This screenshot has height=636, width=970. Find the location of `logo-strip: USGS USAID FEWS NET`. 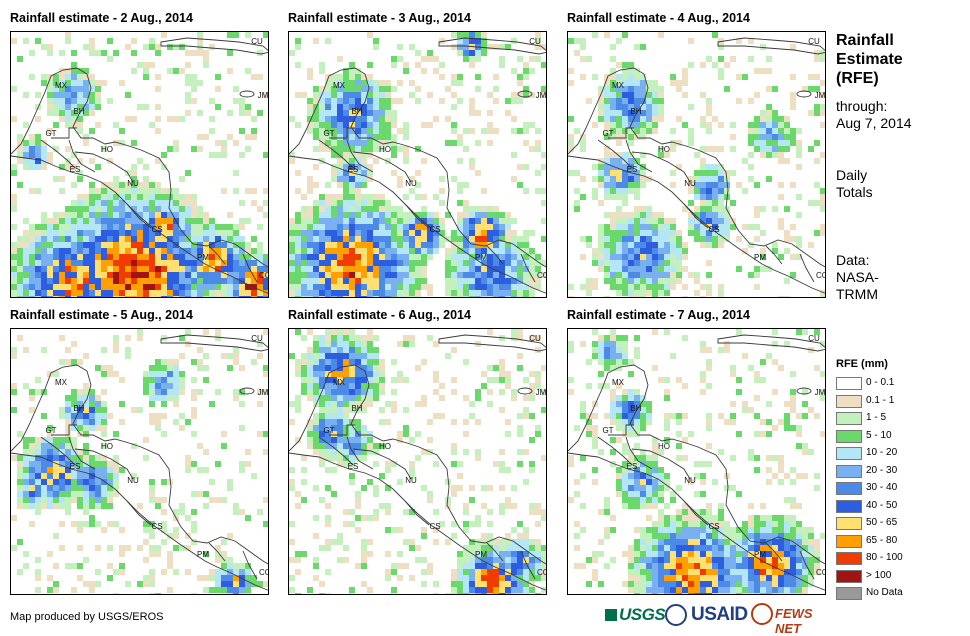

logo-strip: USGS USAID FEWS NET is located at coordinates (717, 617).